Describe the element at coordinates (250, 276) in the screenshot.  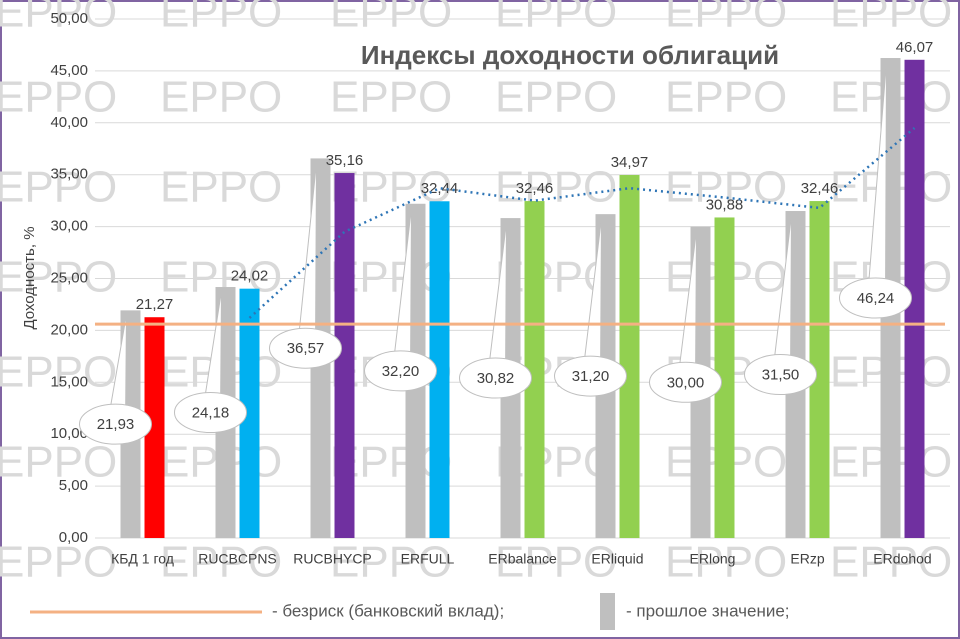
I see `data-label: 24,02` at that location.